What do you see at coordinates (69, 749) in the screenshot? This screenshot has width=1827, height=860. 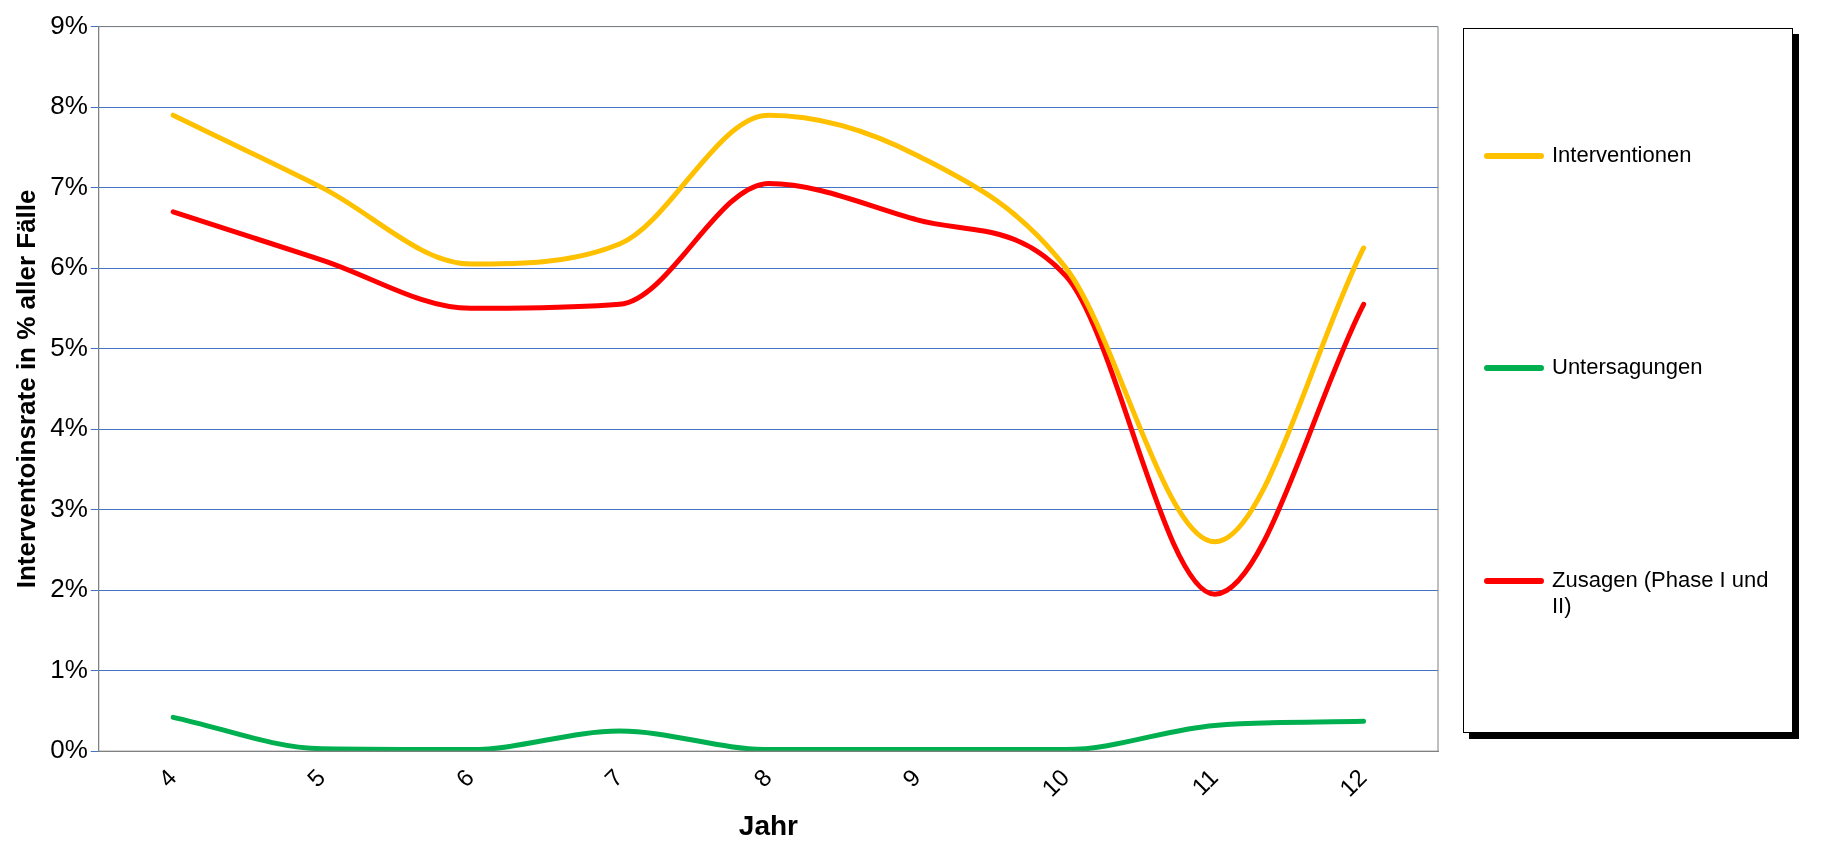 I see `y-tick-label: 0%` at bounding box center [69, 749].